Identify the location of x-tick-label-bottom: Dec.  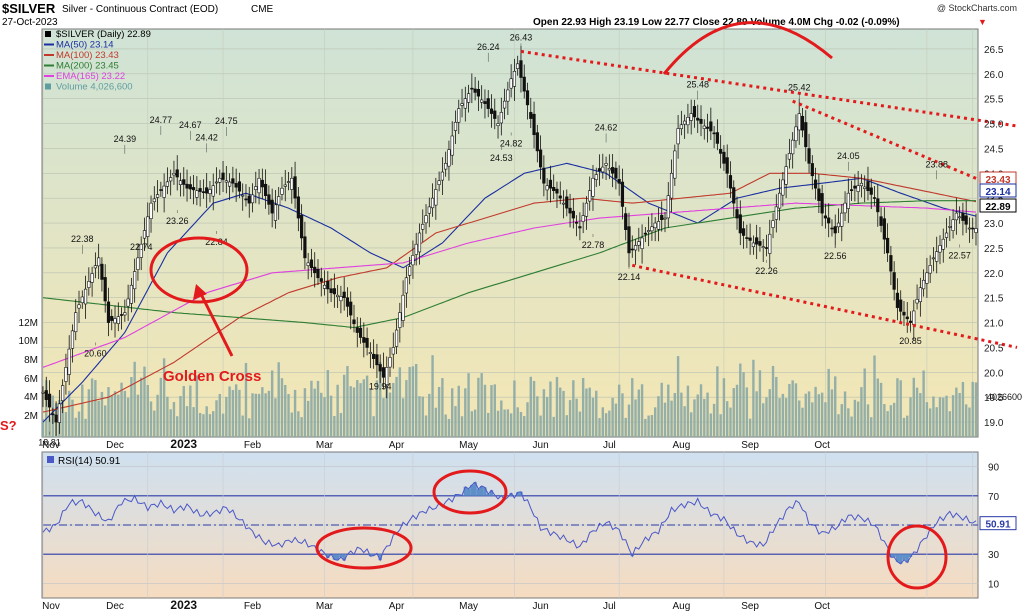
(115, 606).